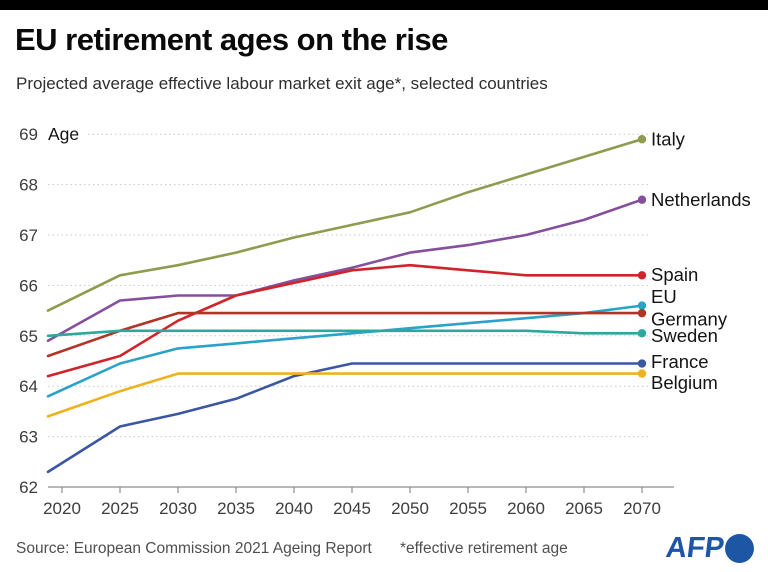  I want to click on series-label-italy: Italy, so click(668, 139).